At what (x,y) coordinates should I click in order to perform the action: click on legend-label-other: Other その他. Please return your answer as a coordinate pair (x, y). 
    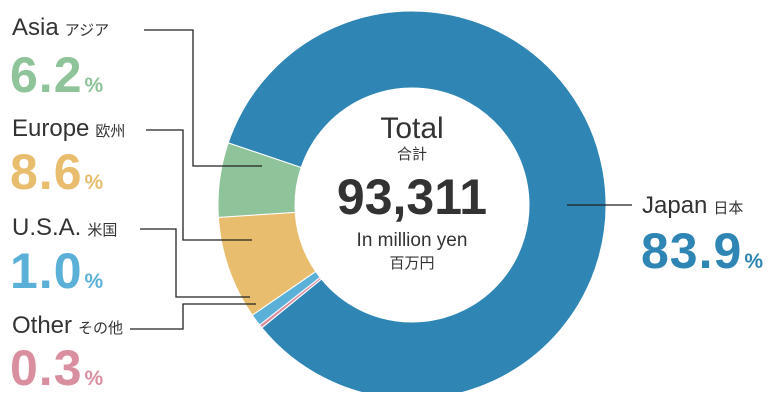
    Looking at the image, I should click on (67, 326).